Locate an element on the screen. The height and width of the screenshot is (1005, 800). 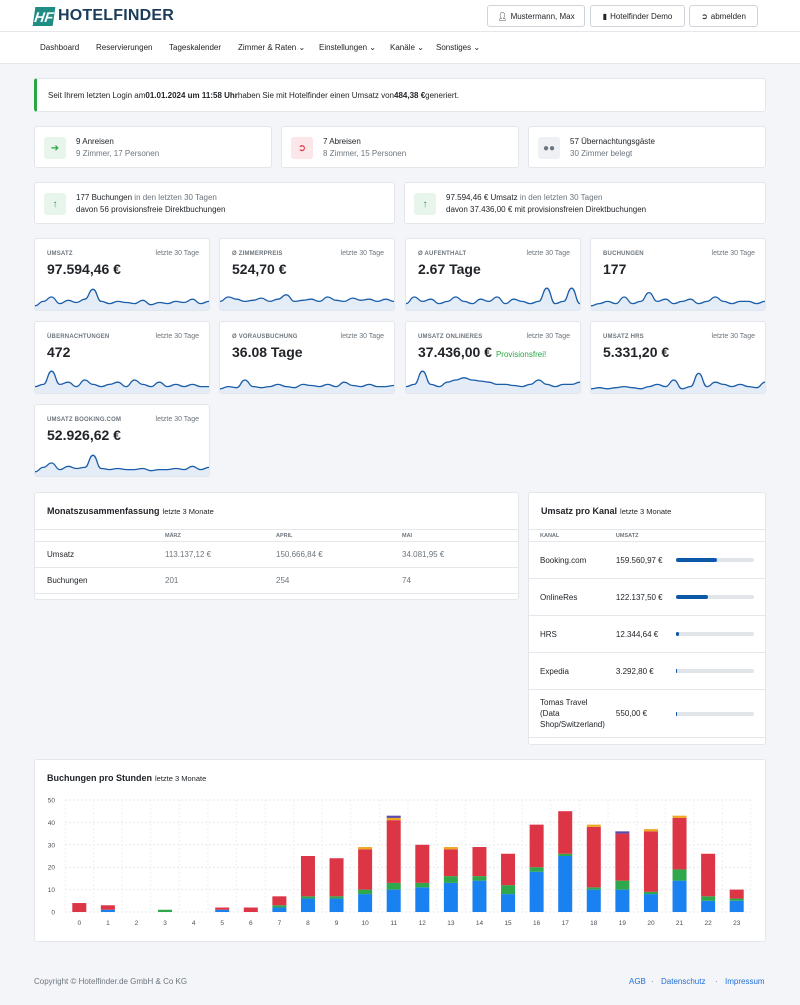
x-tick-label: 1 is located at coordinates (108, 923).